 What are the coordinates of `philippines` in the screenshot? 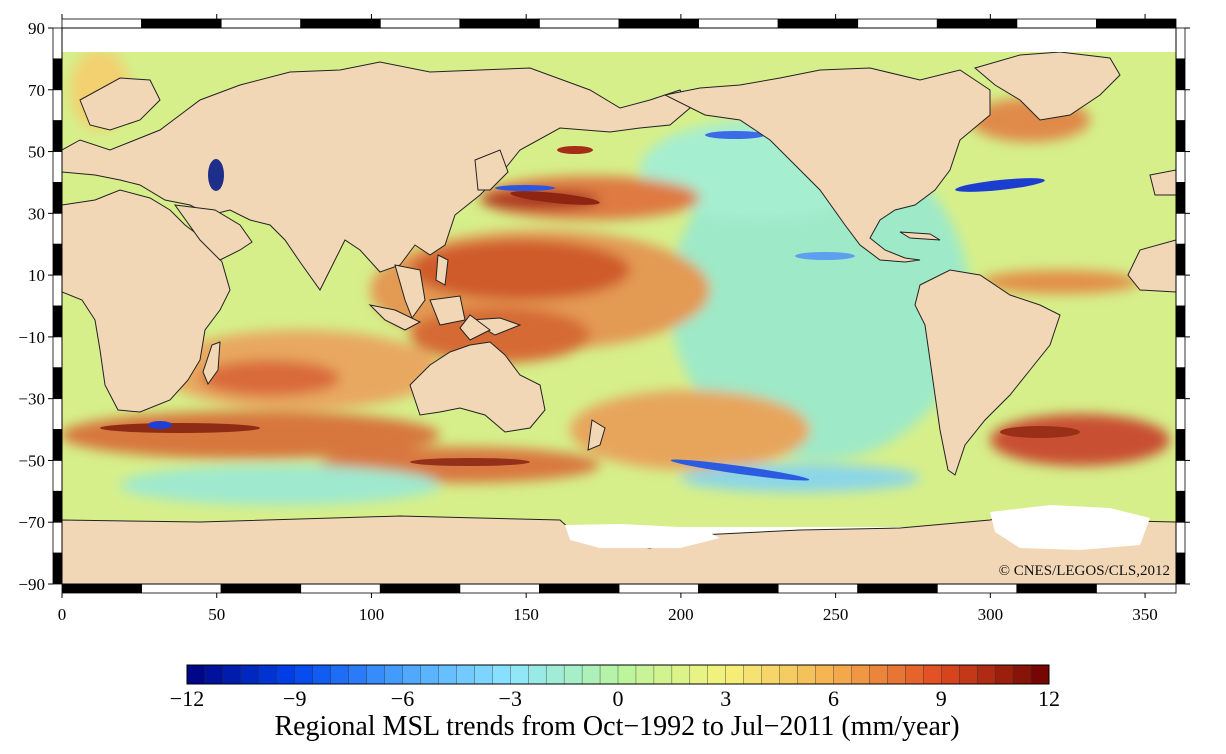 It's located at (442, 270).